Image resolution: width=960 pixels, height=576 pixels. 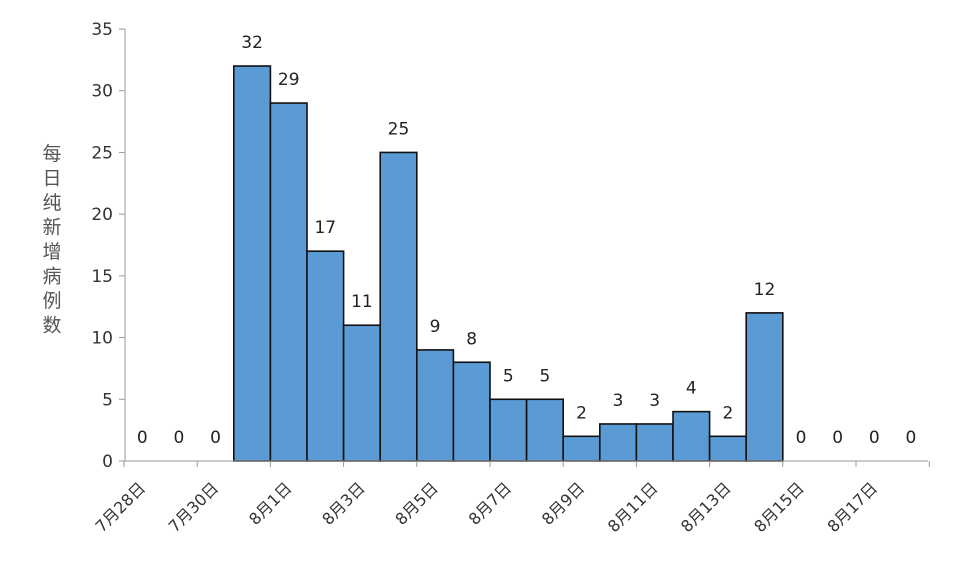 What do you see at coordinates (765, 290) in the screenshot?
I see `data-label: 12` at bounding box center [765, 290].